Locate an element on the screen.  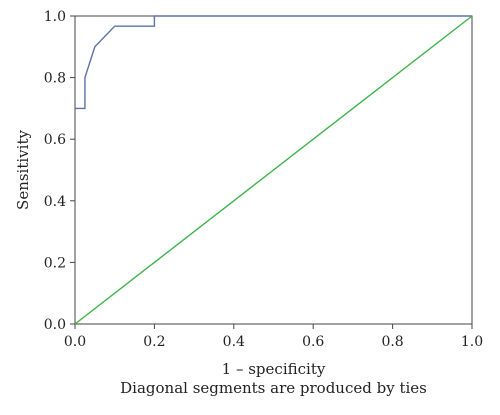
chart-note: Diagonal segments are produced by ties is located at coordinates (273, 388).